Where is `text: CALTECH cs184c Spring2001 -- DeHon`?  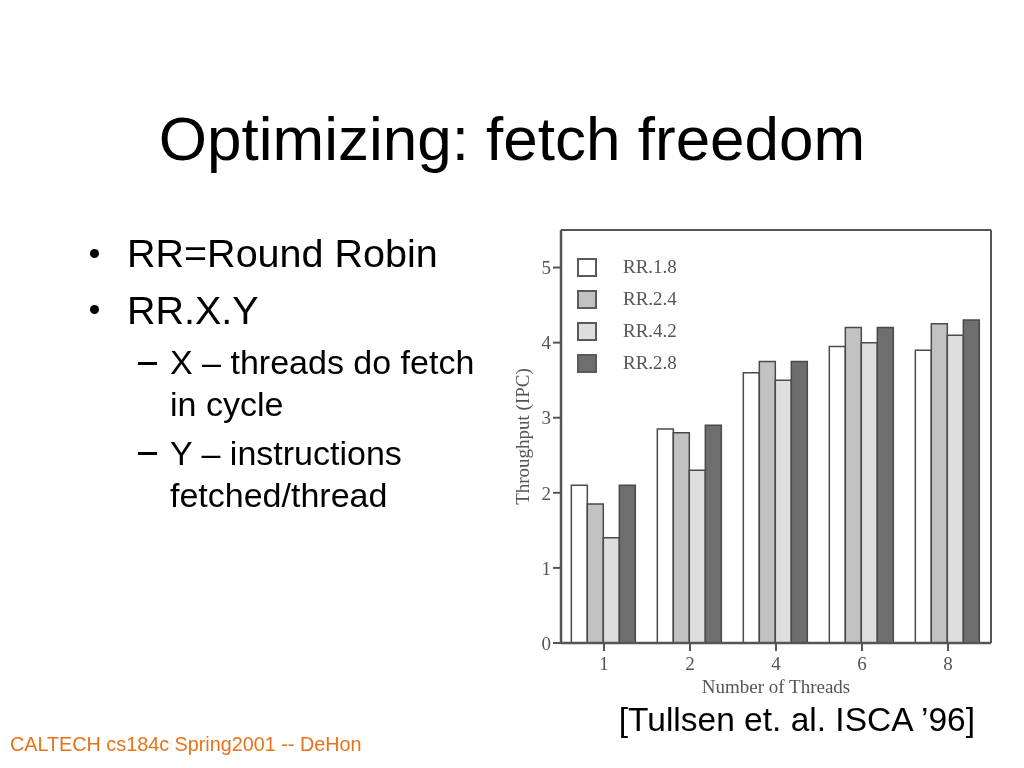 text: CALTECH cs184c Spring2001 -- DeHon is located at coordinates (186, 744).